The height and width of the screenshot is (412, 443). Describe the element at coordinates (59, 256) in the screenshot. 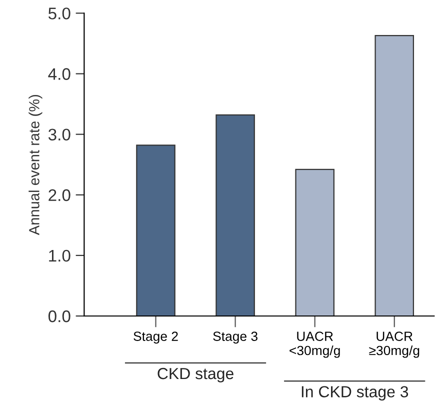

I see `y-tick-label: 1.0` at that location.